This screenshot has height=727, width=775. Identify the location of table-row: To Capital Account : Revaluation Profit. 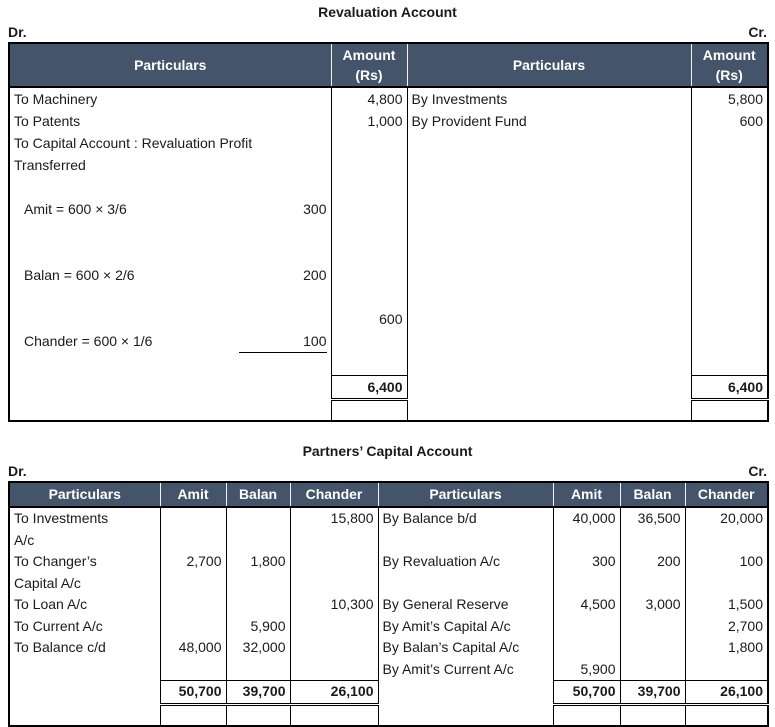
(388, 143).